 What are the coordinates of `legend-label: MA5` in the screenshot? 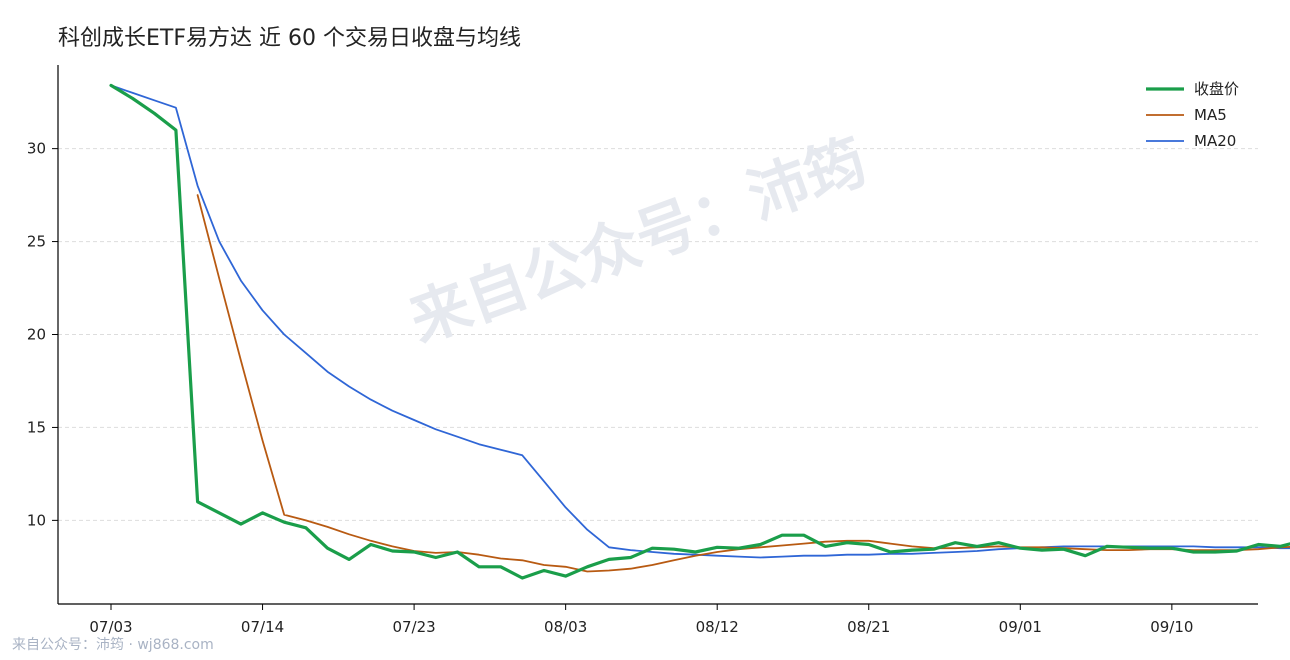 It's located at (1210, 115).